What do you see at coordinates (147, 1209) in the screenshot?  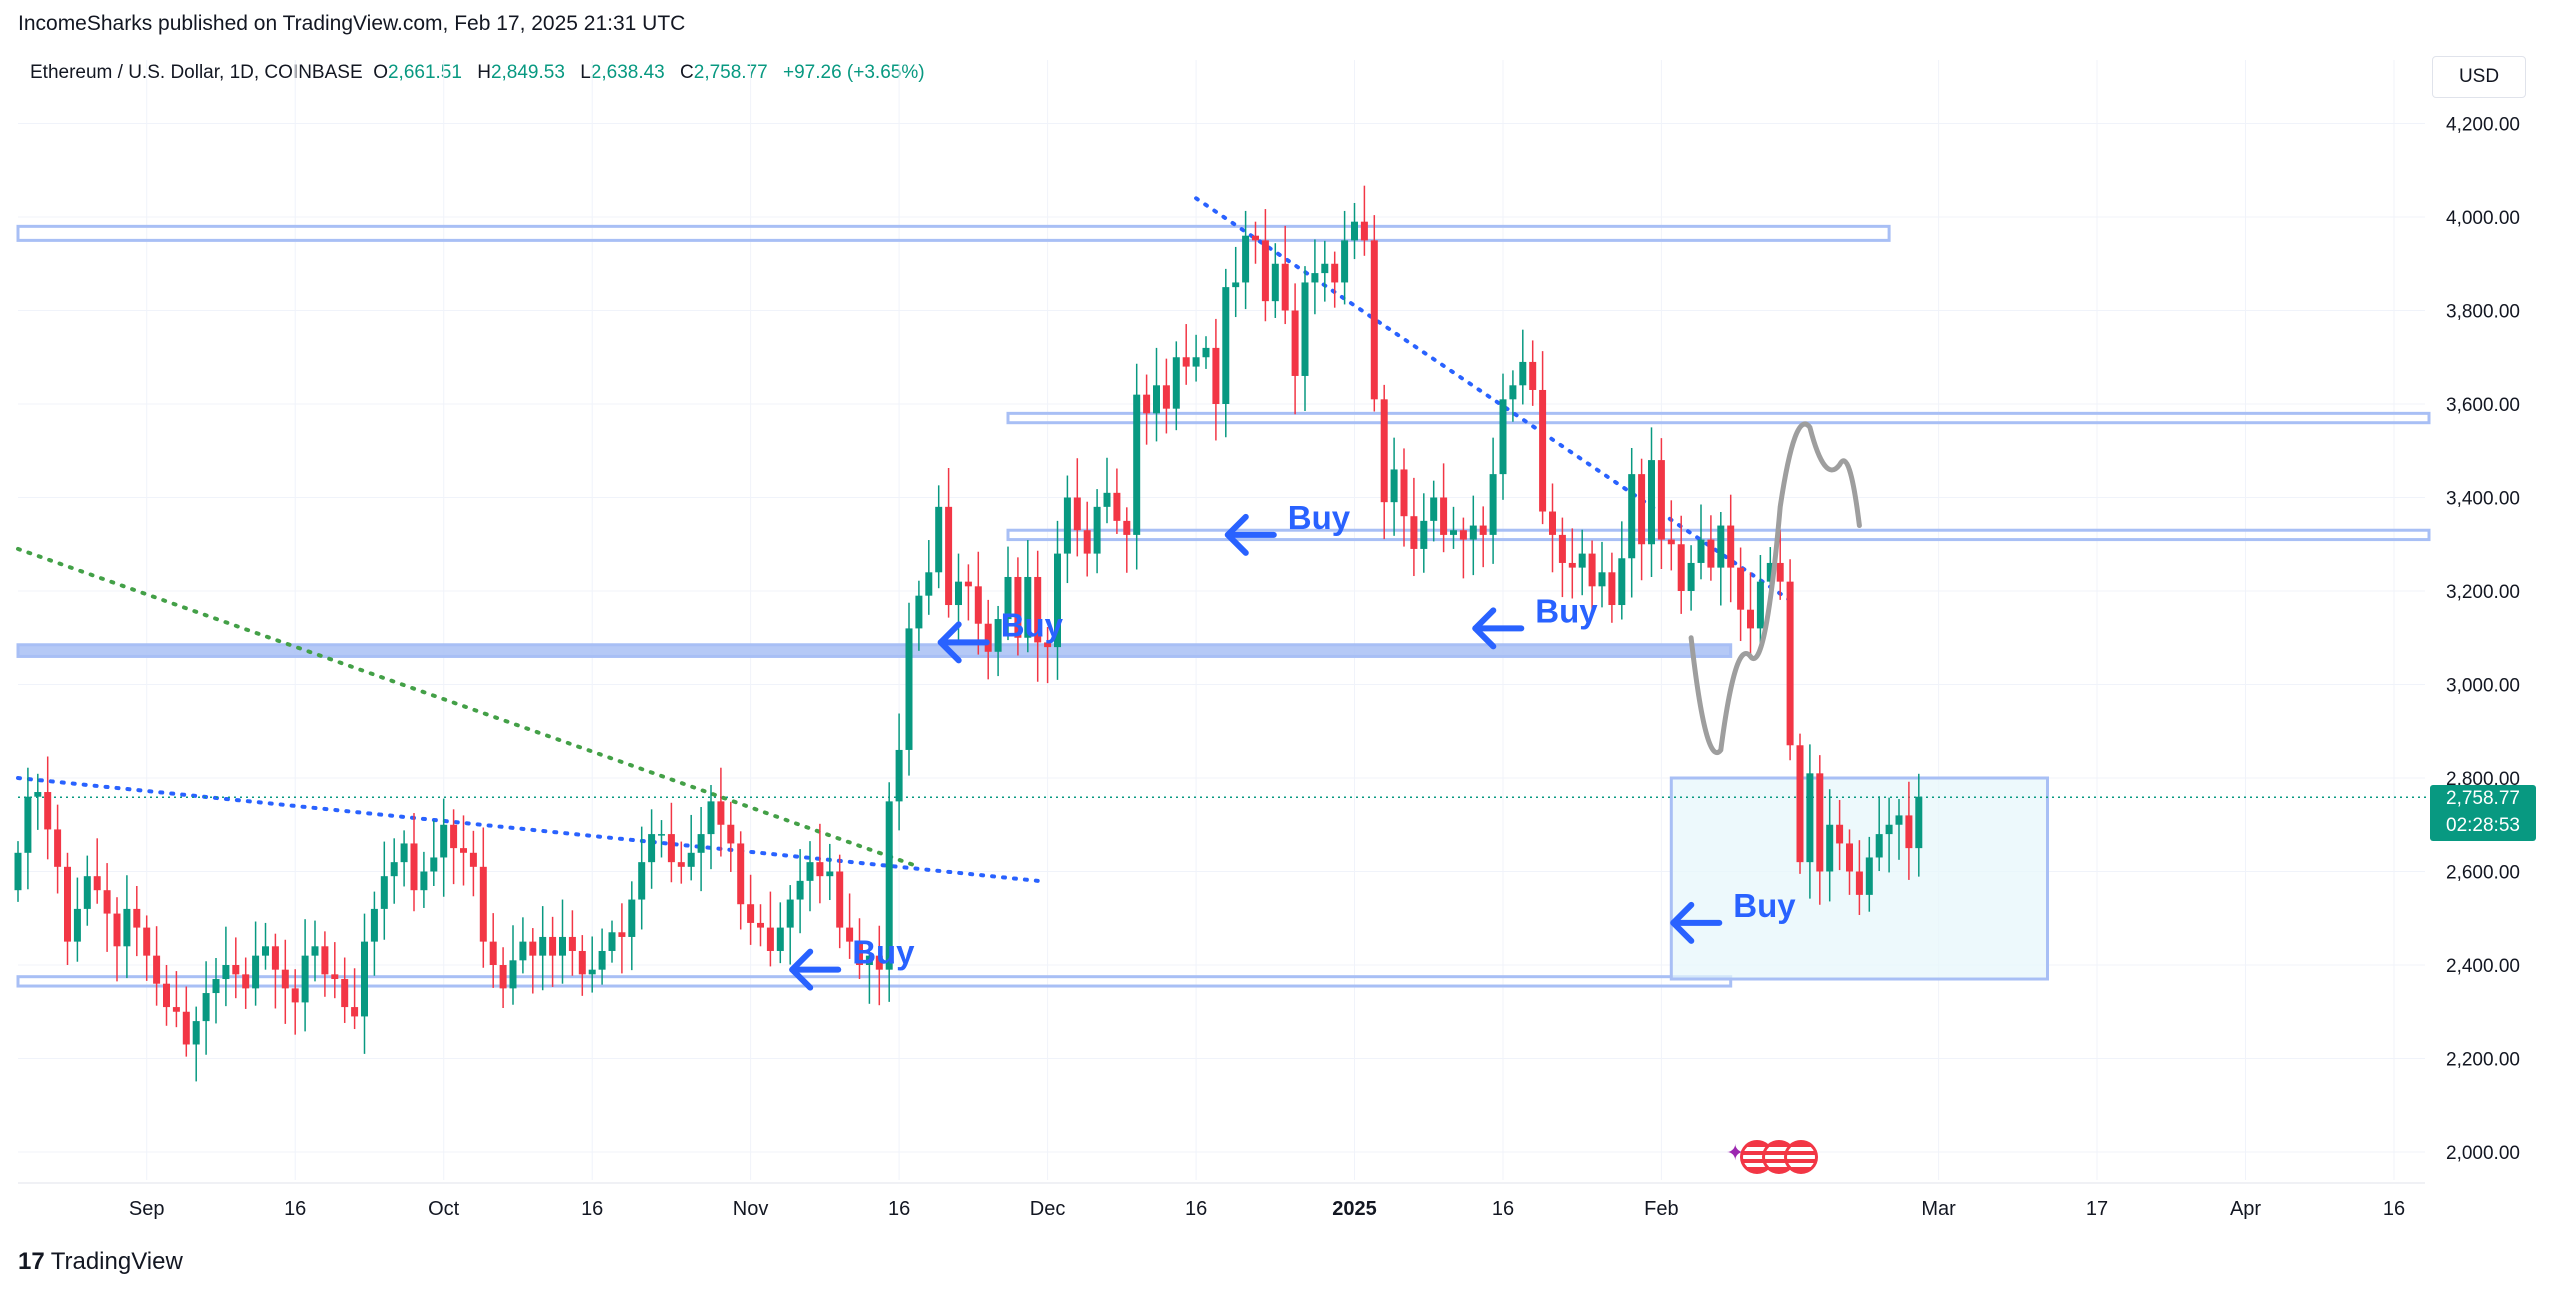 I see `x-tick-label: Sep` at bounding box center [147, 1209].